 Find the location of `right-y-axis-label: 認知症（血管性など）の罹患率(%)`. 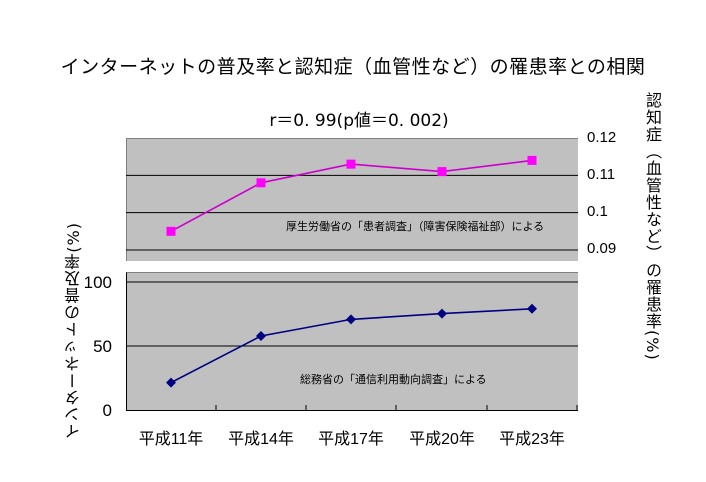

right-y-axis-label: 認知症（血管性など）の罹患率(%) is located at coordinates (652, 226).